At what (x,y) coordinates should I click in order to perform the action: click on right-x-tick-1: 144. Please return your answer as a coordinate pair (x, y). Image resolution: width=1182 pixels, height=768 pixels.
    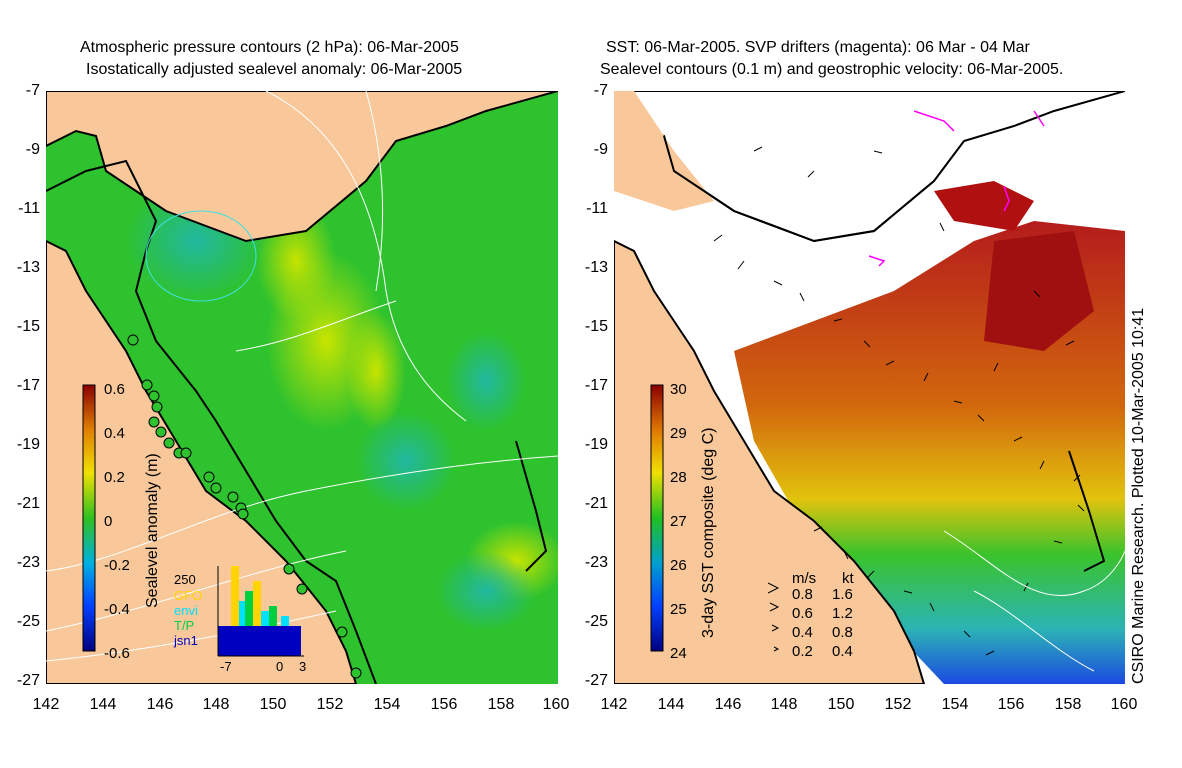
    Looking at the image, I should click on (671, 704).